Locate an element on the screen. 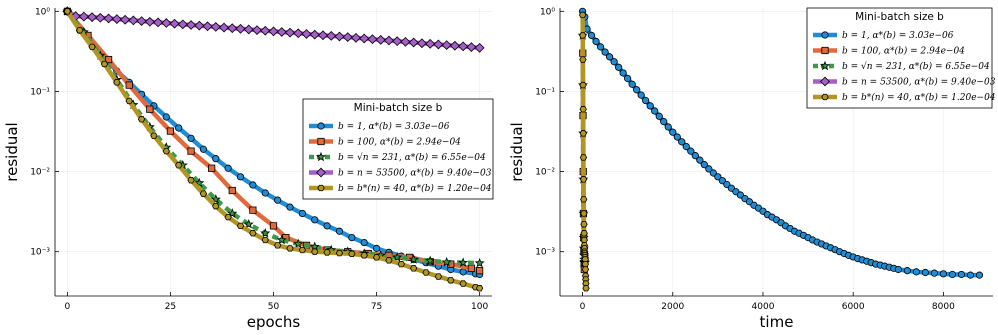 The image size is (998, 335). x-tick-label: 8000 is located at coordinates (943, 307).